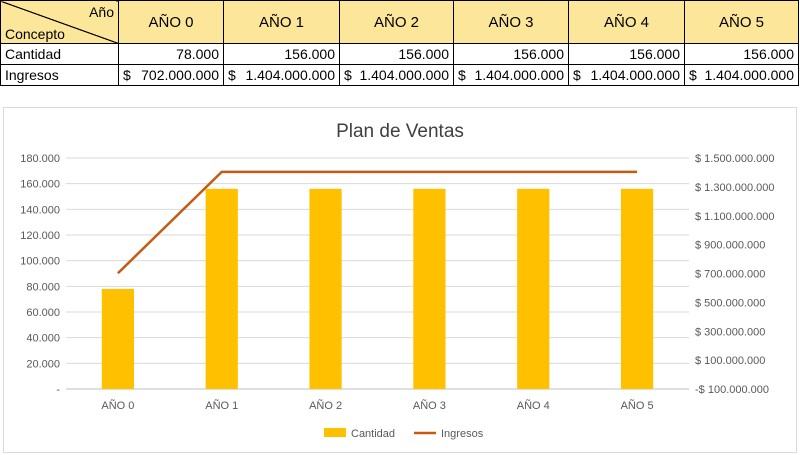  What do you see at coordinates (325, 405) in the screenshot?
I see `x-tick-label: AÑO 2` at bounding box center [325, 405].